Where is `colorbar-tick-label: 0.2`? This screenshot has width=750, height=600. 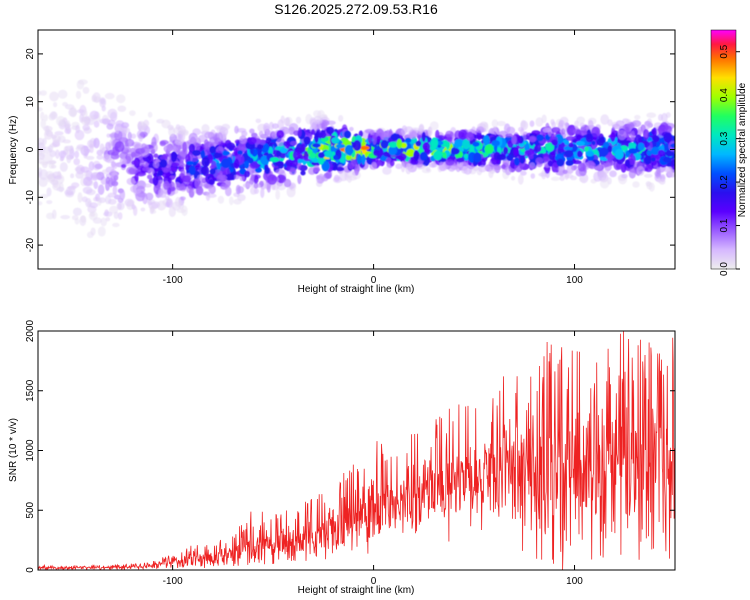
colorbar-tick-label: 0.2 is located at coordinates (724, 182).